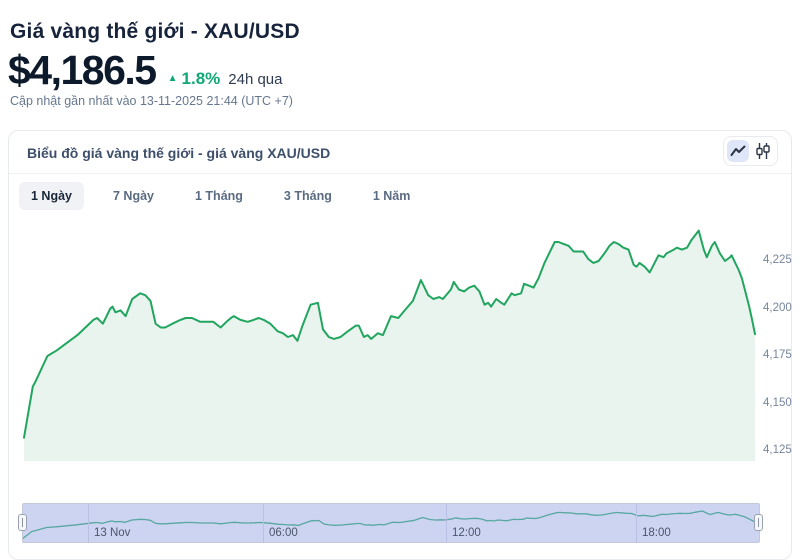  I want to click on y-axis-tick: 4,175, so click(777, 355).